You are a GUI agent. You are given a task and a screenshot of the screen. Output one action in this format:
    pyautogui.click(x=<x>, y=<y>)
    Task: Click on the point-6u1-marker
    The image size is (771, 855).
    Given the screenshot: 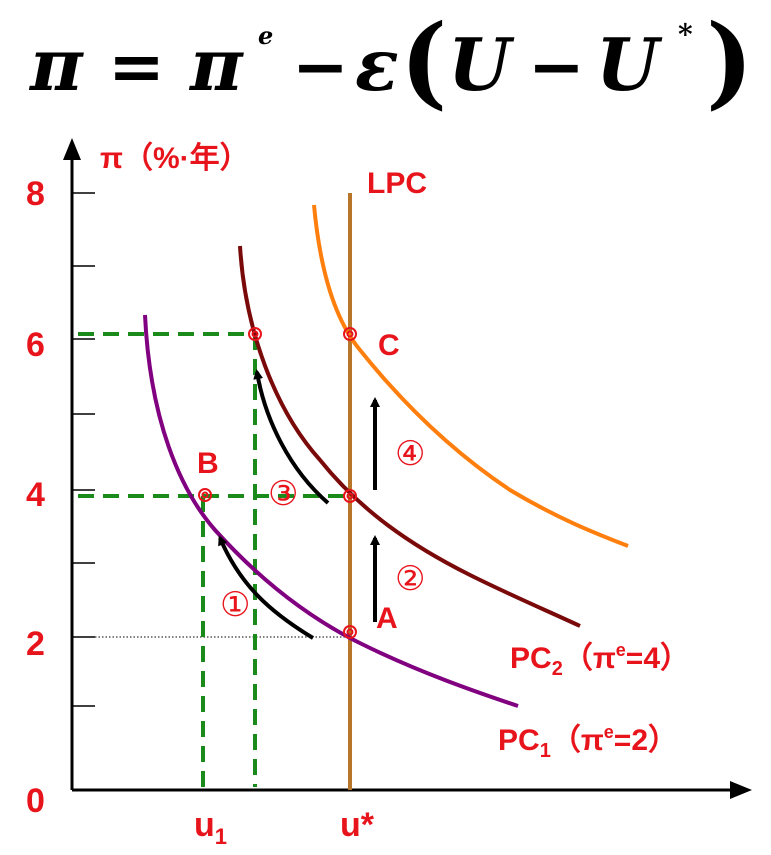 What is the action you would take?
    pyautogui.click(x=255, y=334)
    